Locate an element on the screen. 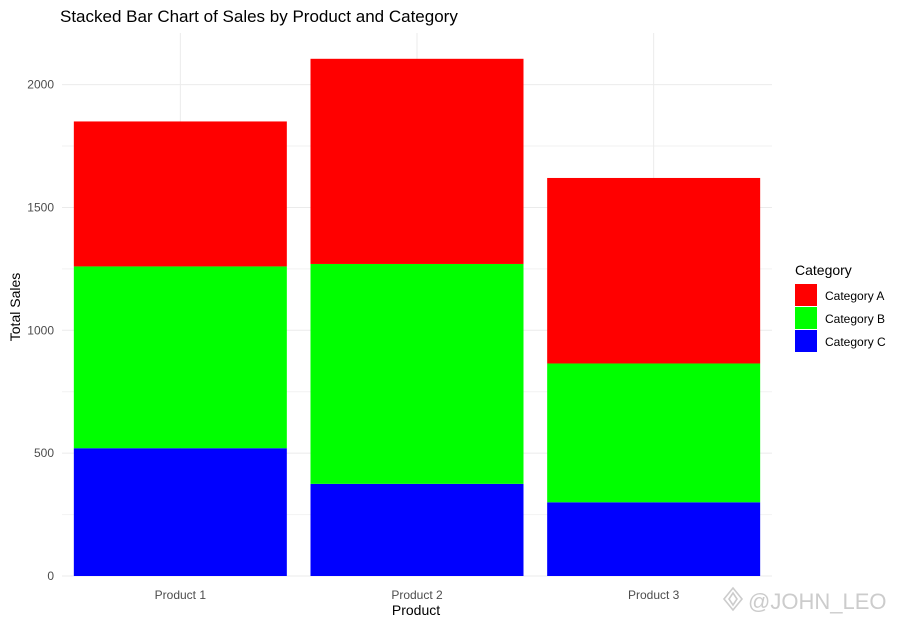 The width and height of the screenshot is (901, 626). legend-items: Category A Category B Category C is located at coordinates (840, 318).